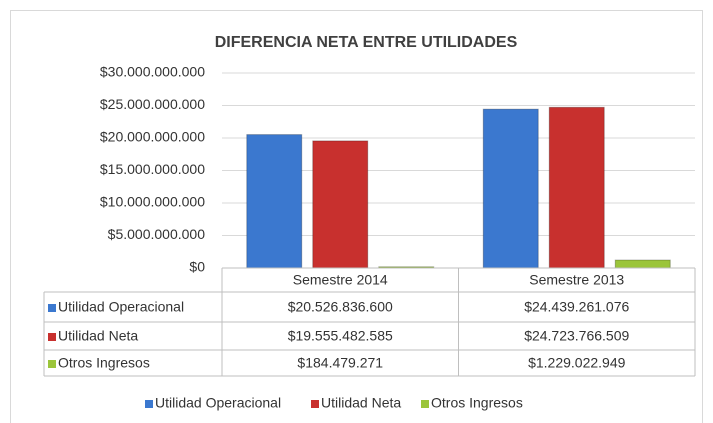  Describe the element at coordinates (152, 202) in the screenshot. I see `y-tick-label: $10.000.000.000` at that location.